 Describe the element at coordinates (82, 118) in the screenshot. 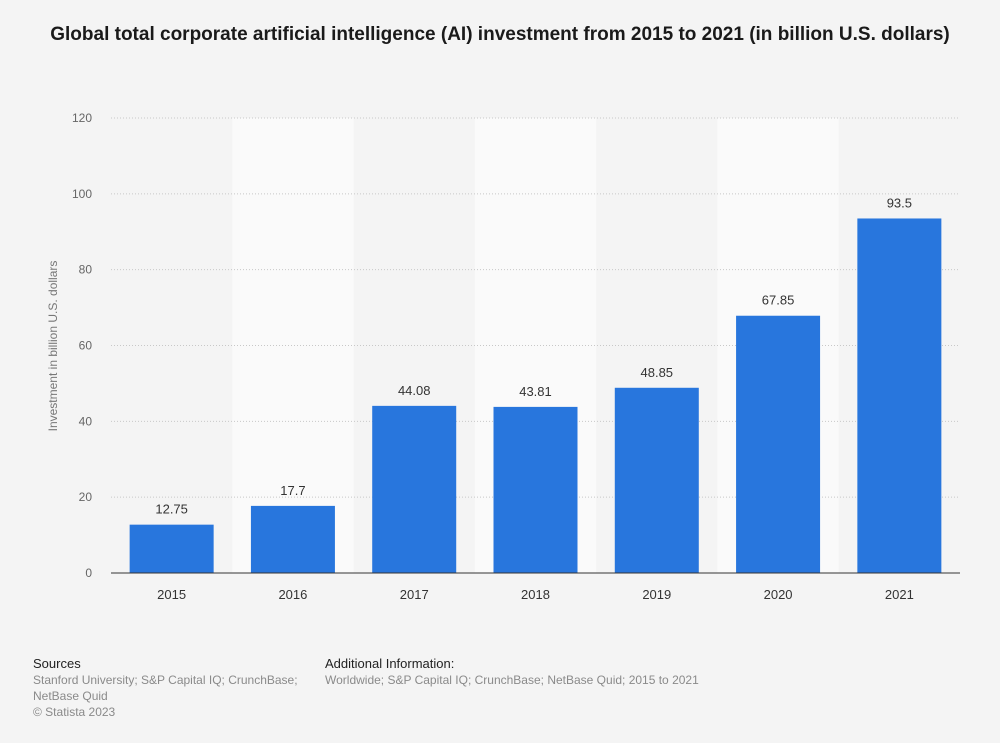

I see `y-tick-label: 120` at that location.